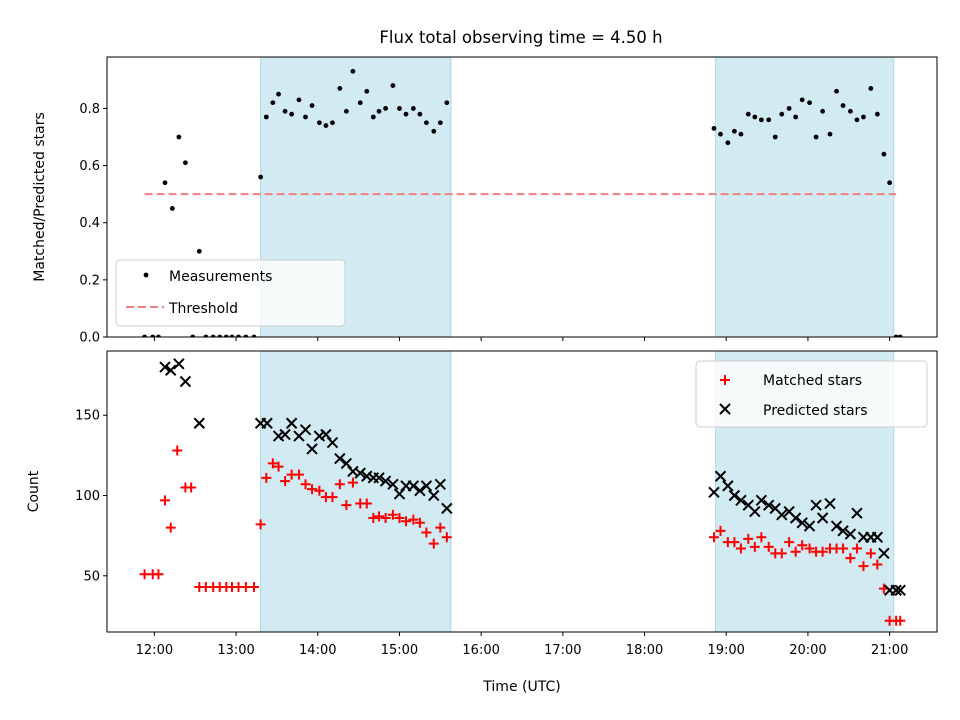  What do you see at coordinates (220, 277) in the screenshot?
I see `legend-label: Measurements` at bounding box center [220, 277].